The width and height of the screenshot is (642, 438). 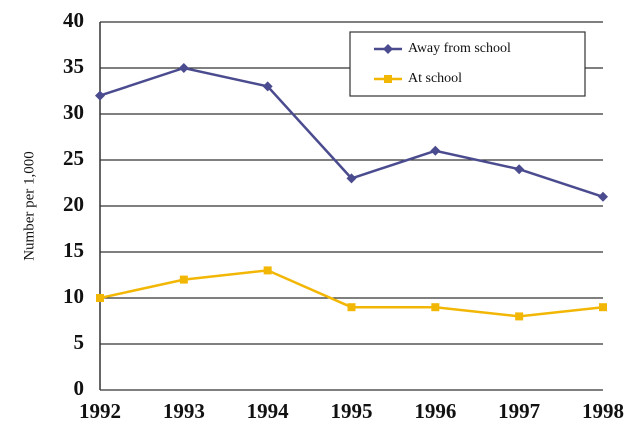 I want to click on y-tick-label: 20, so click(x=73, y=204).